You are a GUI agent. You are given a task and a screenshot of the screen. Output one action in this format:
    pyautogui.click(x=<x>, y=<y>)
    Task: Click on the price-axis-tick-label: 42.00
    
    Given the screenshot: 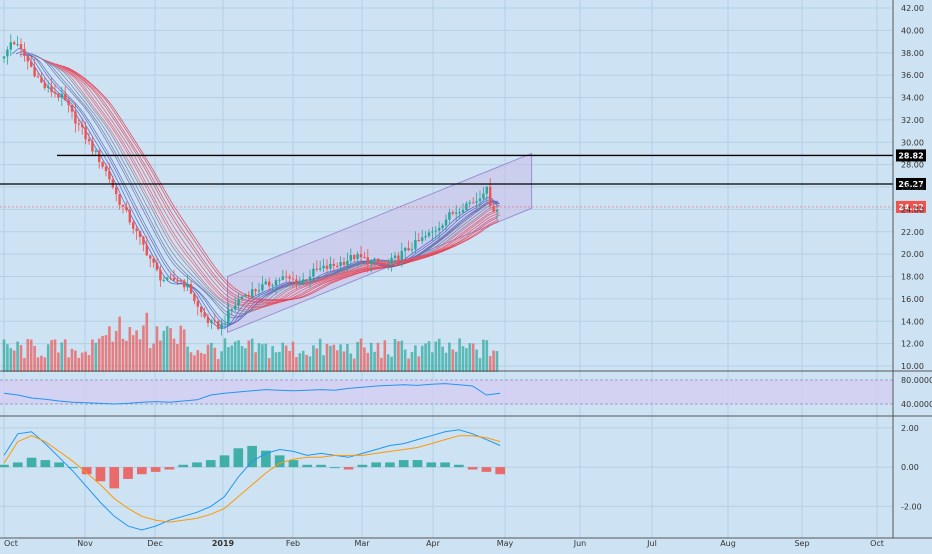 What is the action you would take?
    pyautogui.click(x=912, y=8)
    